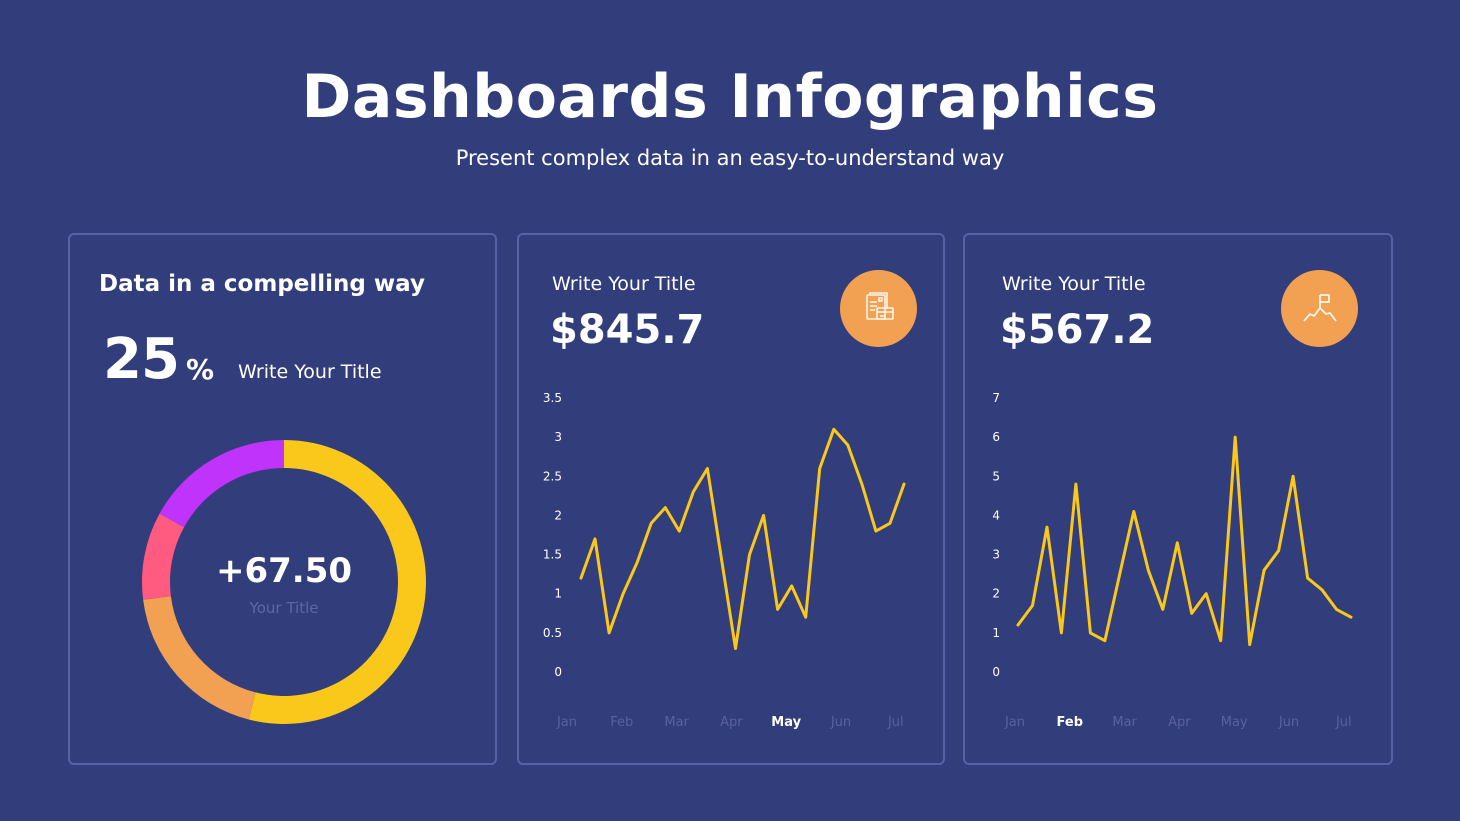  What do you see at coordinates (627, 330) in the screenshot?
I see `card-amount: $845.7` at bounding box center [627, 330].